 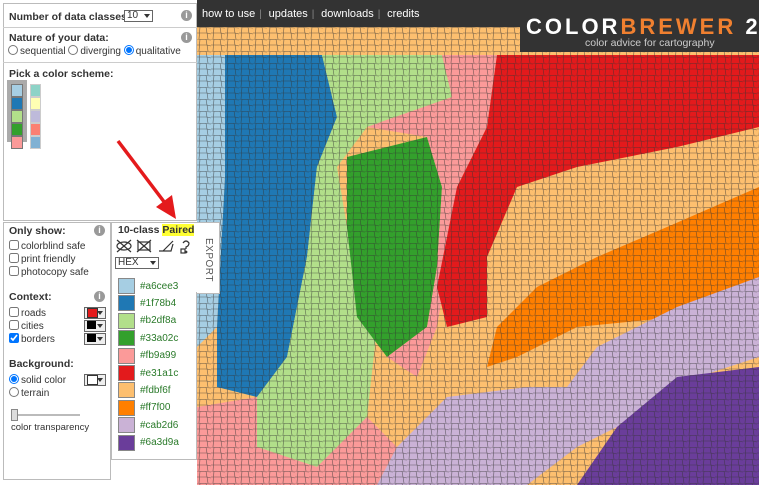 I want to click on logo-box, so click(x=639, y=26).